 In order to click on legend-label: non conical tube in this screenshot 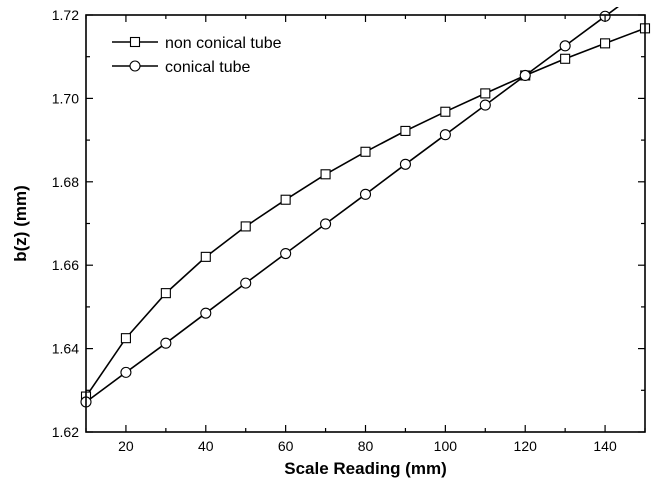, I will do `click(223, 43)`.